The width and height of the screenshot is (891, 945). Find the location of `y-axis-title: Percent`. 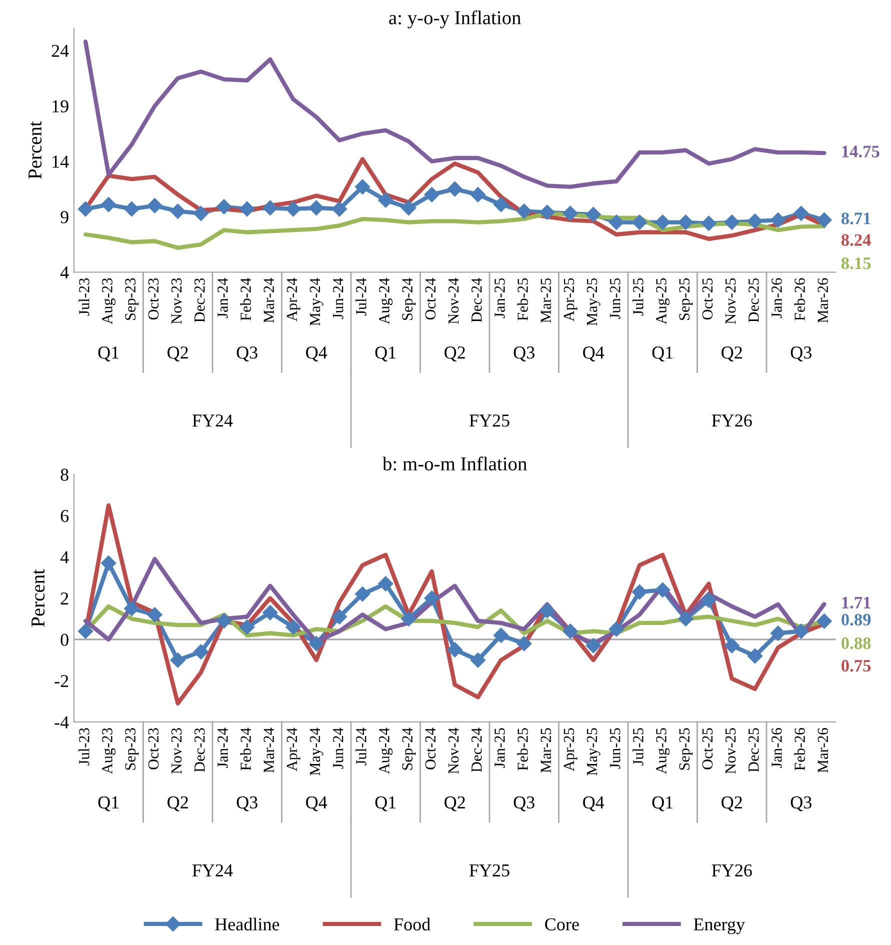

y-axis-title: Percent is located at coordinates (38, 598).